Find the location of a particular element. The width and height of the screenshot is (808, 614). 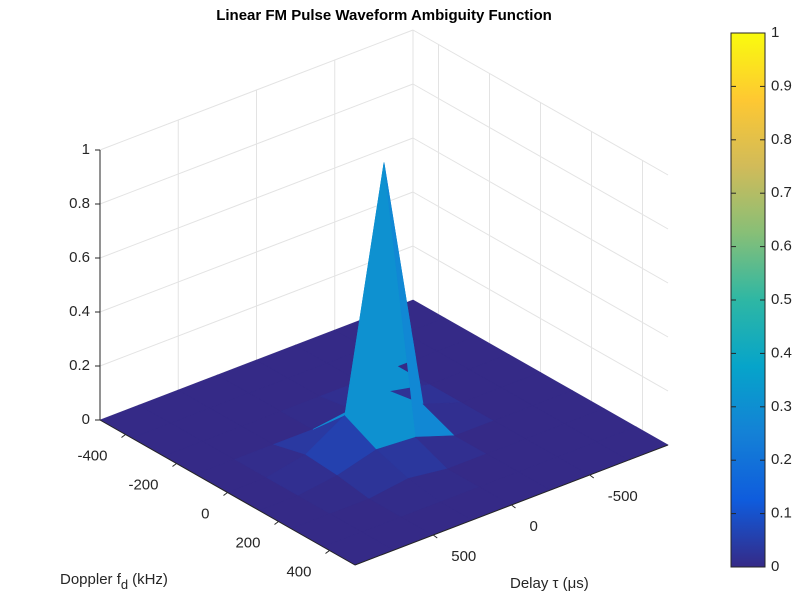

colorbar-tick-label: 0.2 is located at coordinates (781, 459).